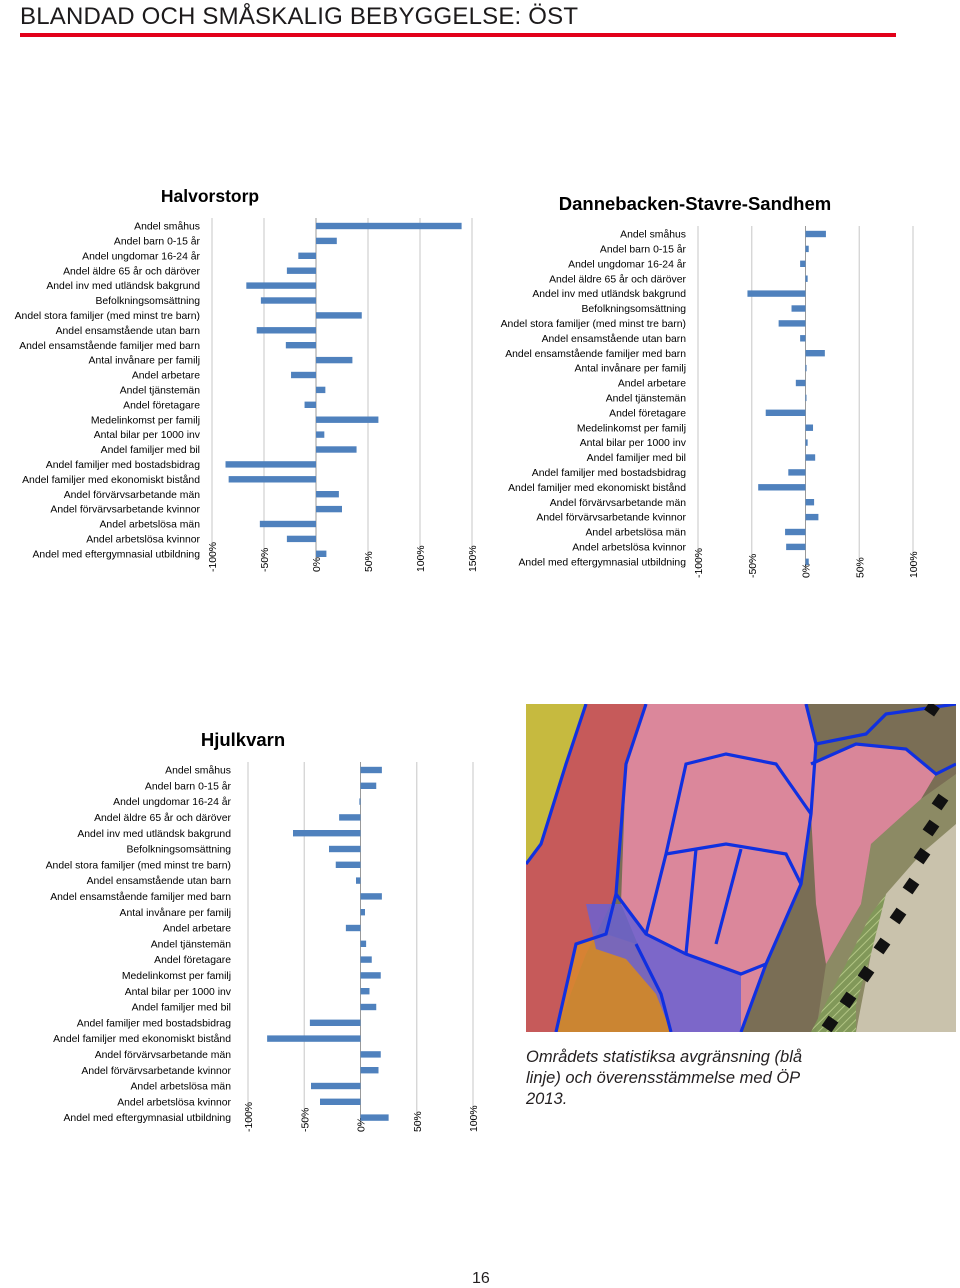  I want to click on chart-title: Hjulkvarn, so click(243, 739).